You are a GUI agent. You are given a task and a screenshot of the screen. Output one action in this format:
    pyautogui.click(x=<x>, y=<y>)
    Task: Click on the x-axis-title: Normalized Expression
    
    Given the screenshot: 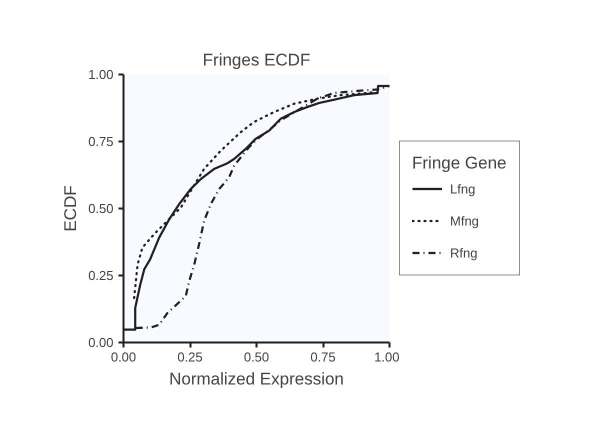 What is the action you would take?
    pyautogui.click(x=256, y=379)
    